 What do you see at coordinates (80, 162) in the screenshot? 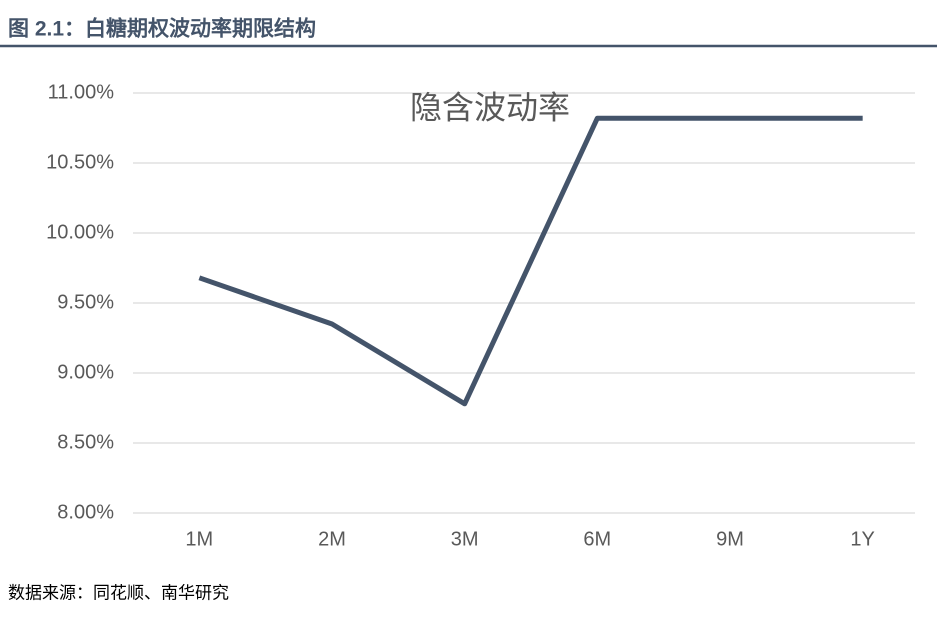
I see `y-tick-label: 10.50%` at bounding box center [80, 162].